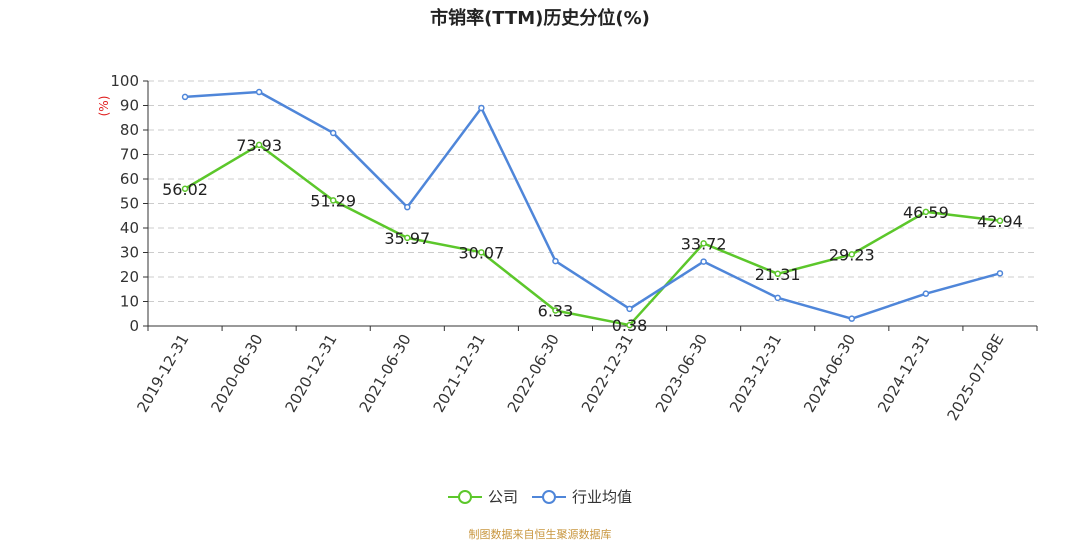  I want to click on y-tick-label: 90, so click(129, 106).